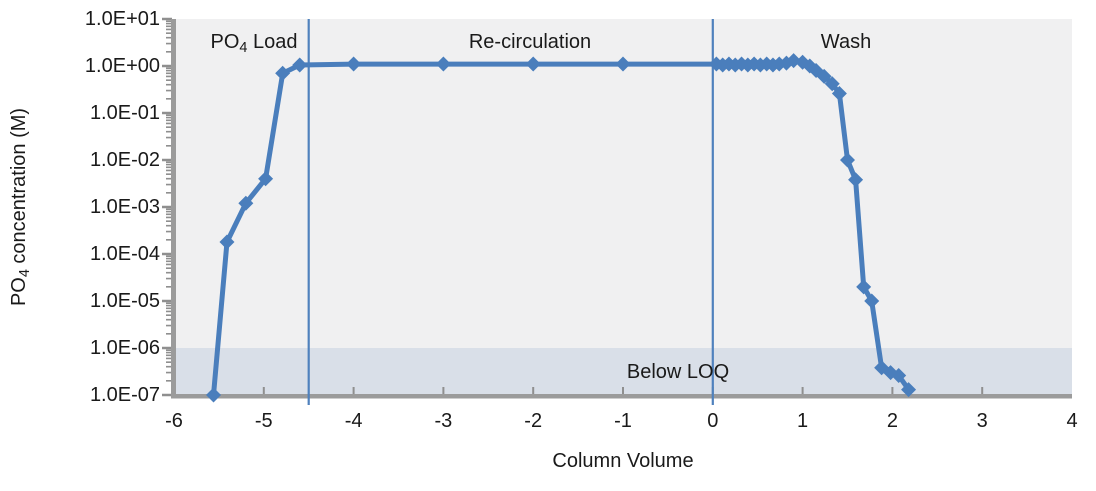  I want to click on y-axis-major-ticks, so click(167, 207).